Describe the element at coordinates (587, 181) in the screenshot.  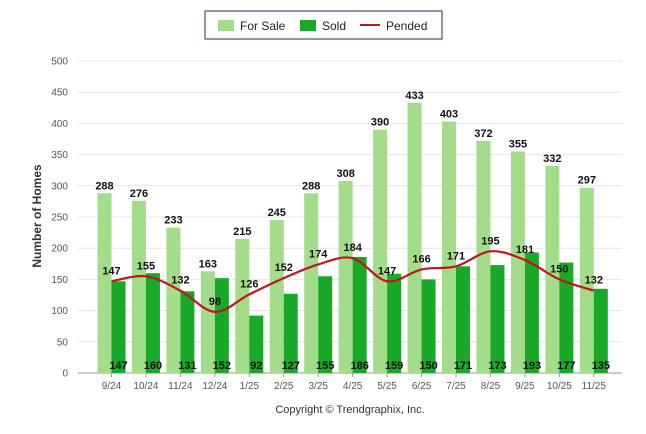
I see `for-sale-value-label: 297` at that location.